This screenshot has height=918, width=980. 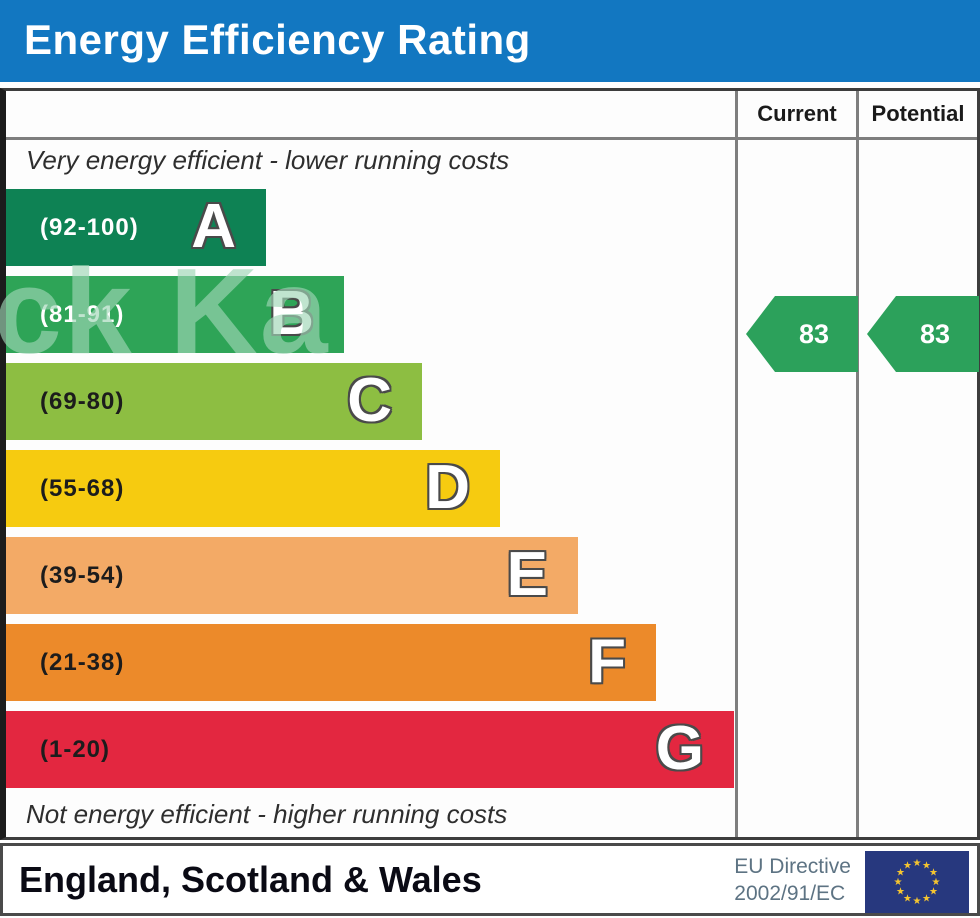 I want to click on band-row-c: (69-80) C, so click(x=214, y=401).